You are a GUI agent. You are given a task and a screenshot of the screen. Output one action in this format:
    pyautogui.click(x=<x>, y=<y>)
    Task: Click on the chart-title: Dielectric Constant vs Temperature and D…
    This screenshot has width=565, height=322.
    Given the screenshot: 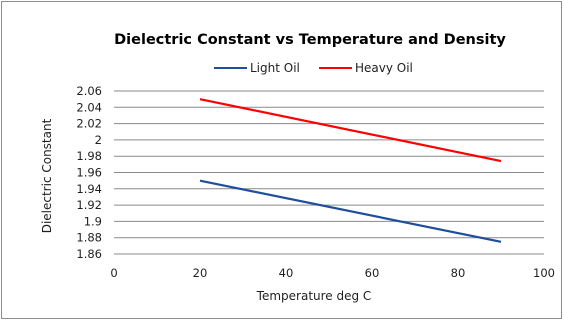 What is the action you would take?
    pyautogui.click(x=310, y=40)
    